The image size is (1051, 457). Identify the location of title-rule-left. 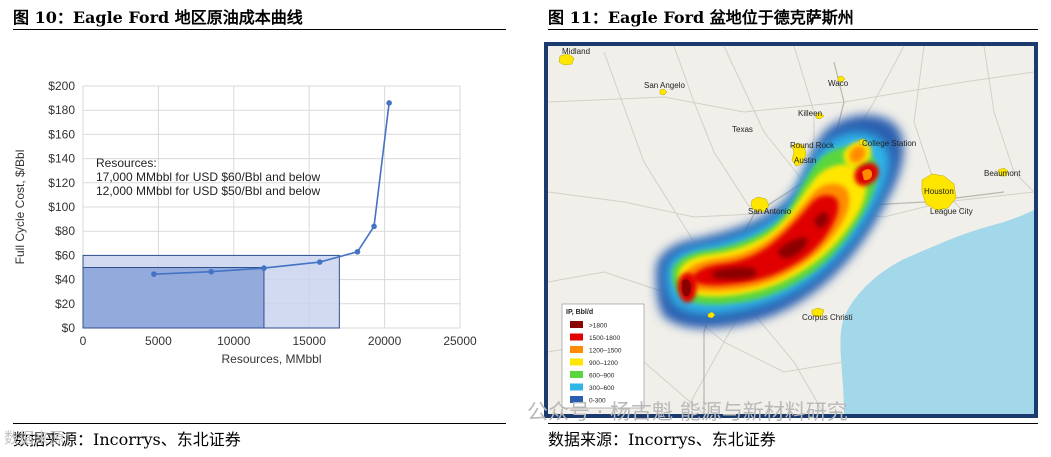
(259, 29).